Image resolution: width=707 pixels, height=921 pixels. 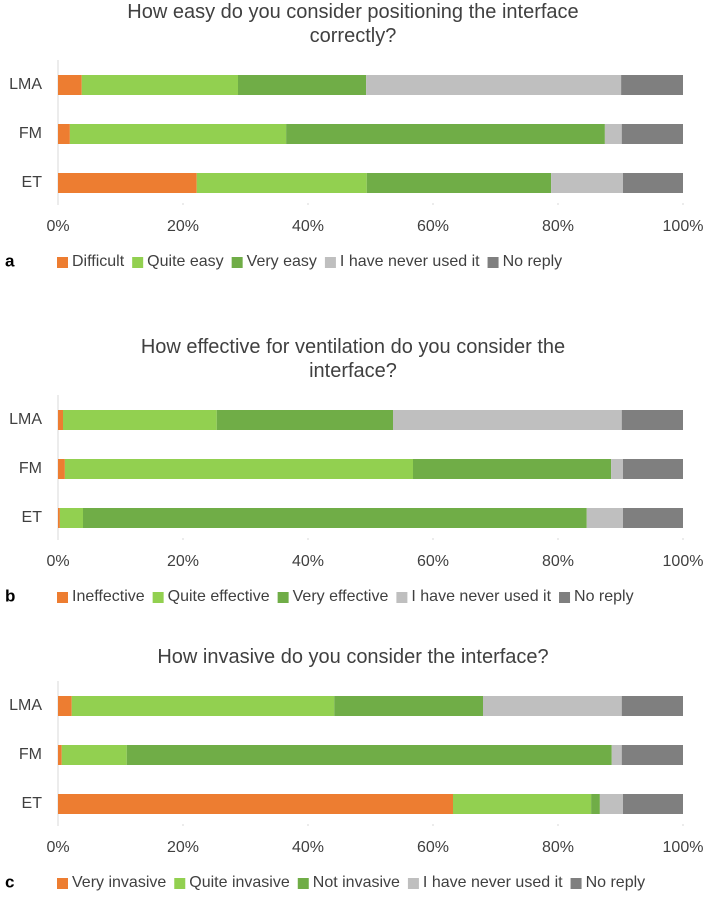 I want to click on legend-label: Quite effective, so click(x=219, y=596).